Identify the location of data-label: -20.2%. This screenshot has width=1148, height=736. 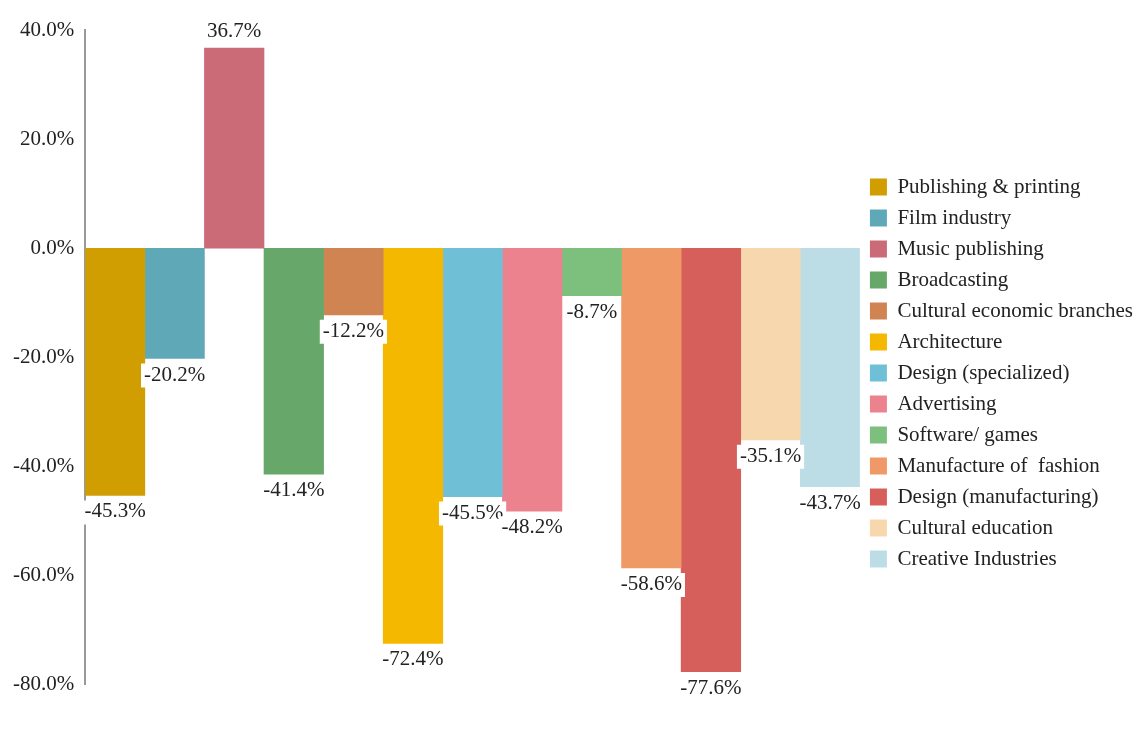
(175, 373).